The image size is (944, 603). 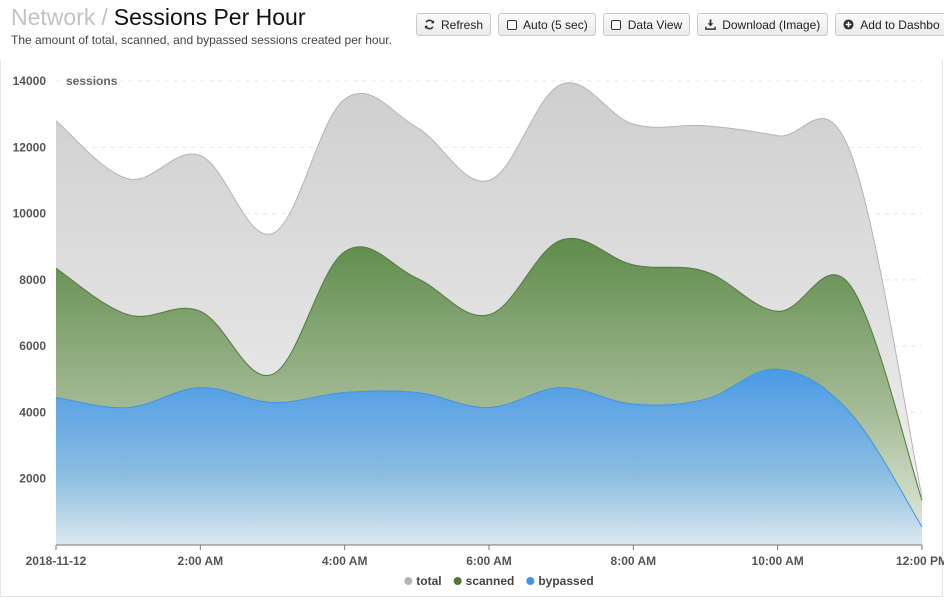 I want to click on y-axis-label: sessions, so click(x=92, y=81).